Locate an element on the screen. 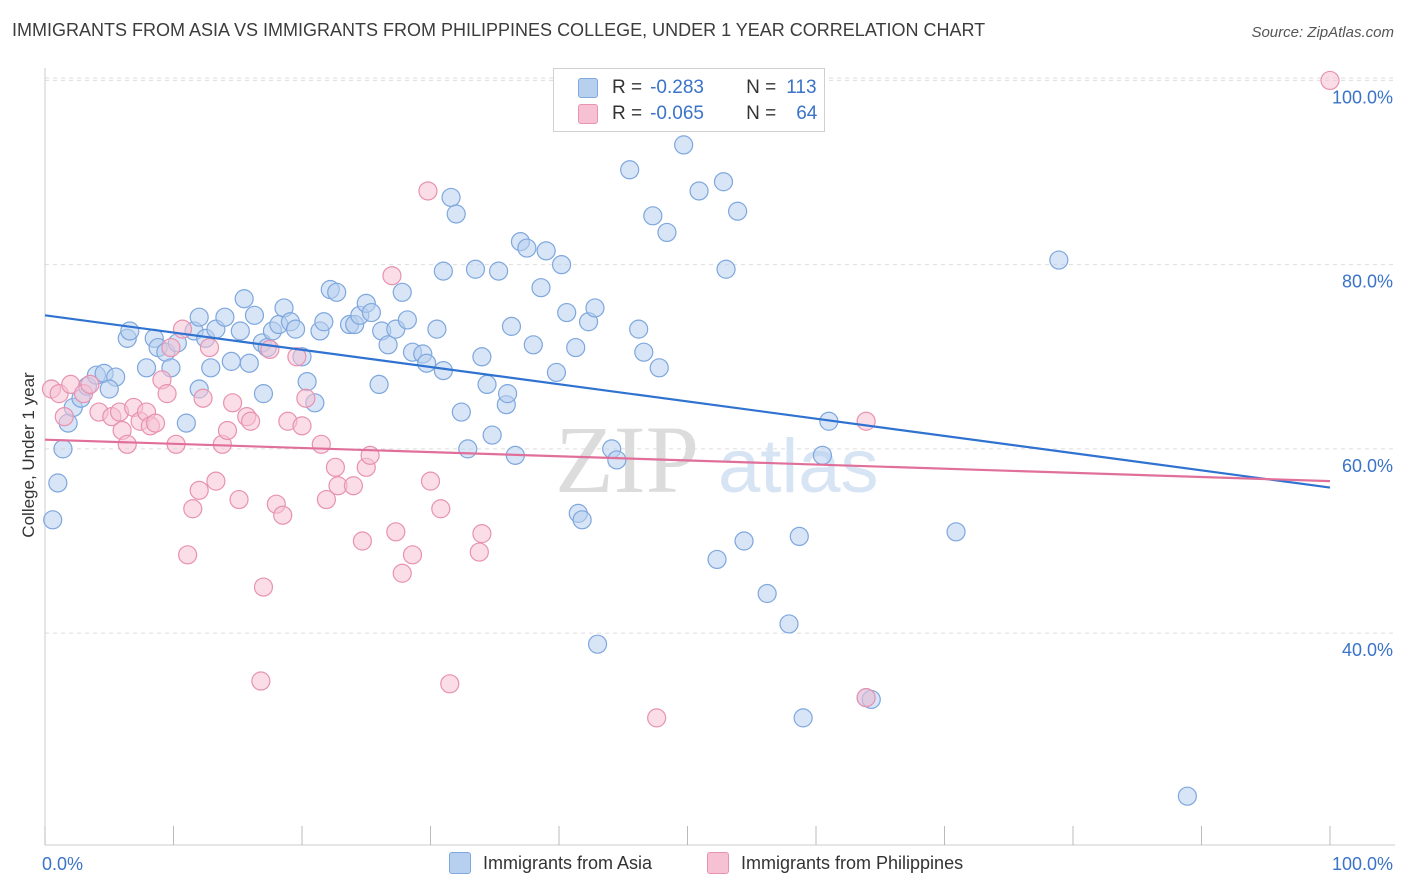 This screenshot has height=892, width=1406. x-tick-label: 100.0% is located at coordinates (1362, 864).